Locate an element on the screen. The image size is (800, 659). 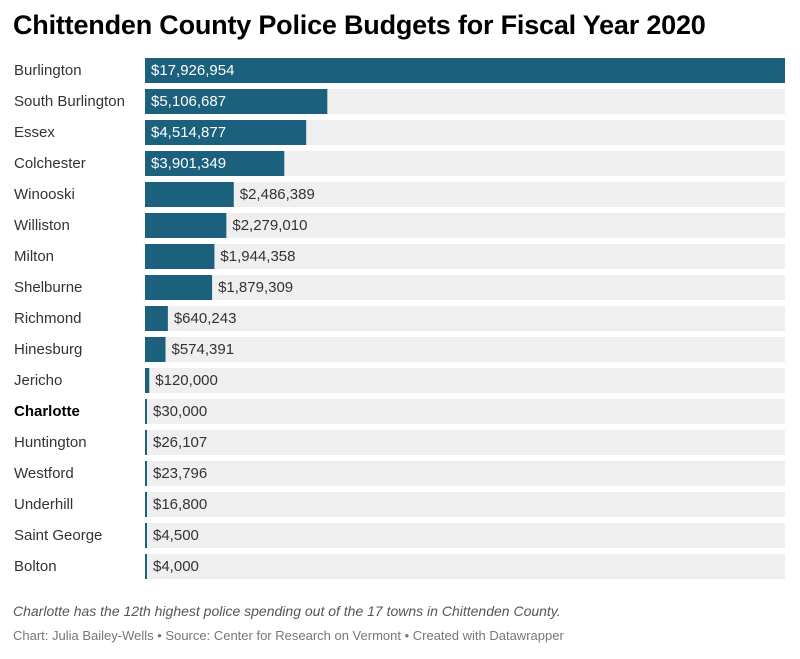
value-label: $16,800 is located at coordinates (180, 504).